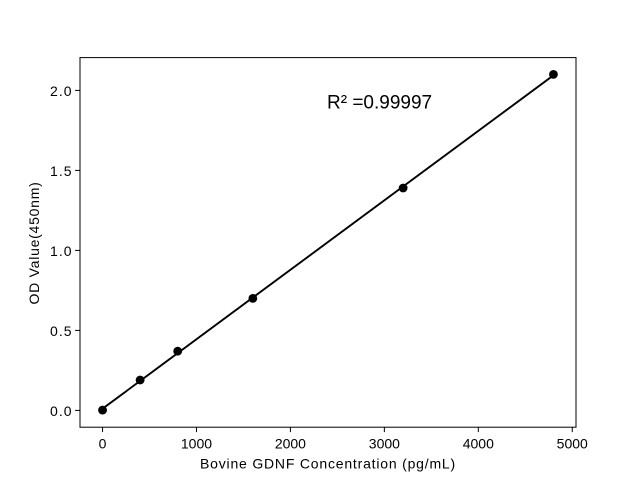 Image resolution: width=640 pixels, height=480 pixels. I want to click on svg-text: 1.0, so click(61, 251).